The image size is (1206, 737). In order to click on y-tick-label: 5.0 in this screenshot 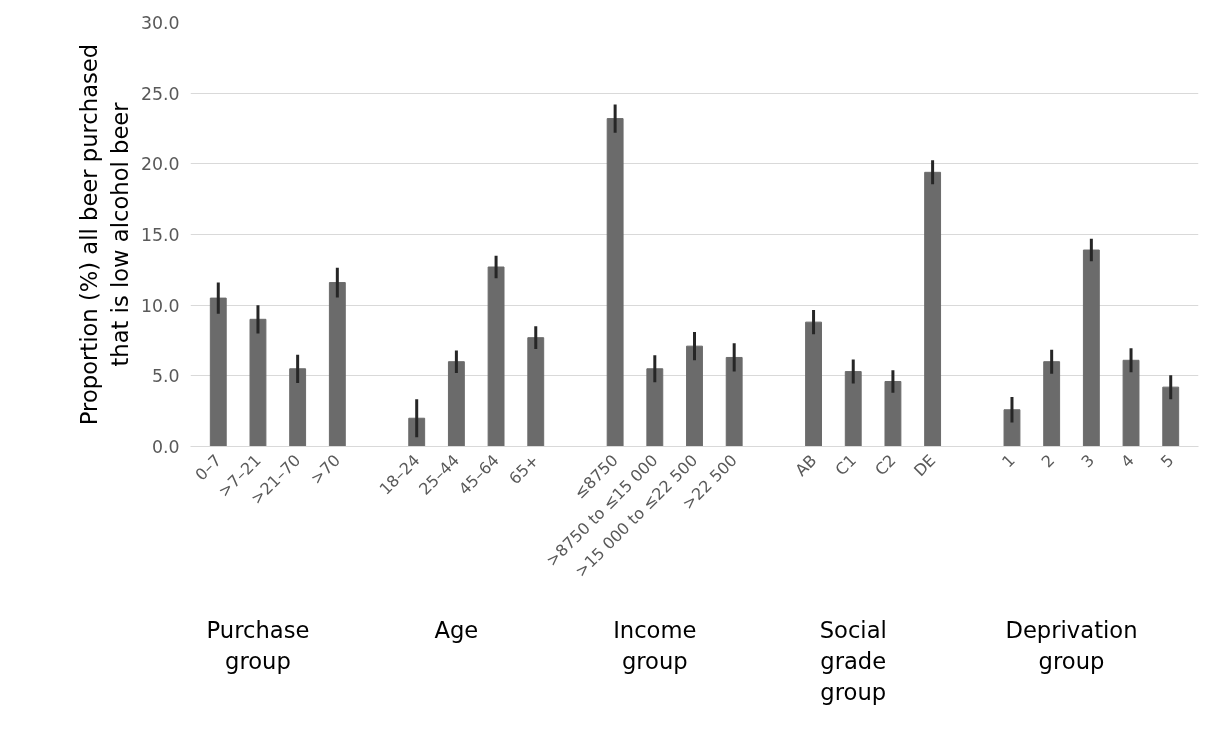, I will do `click(165, 376)`.